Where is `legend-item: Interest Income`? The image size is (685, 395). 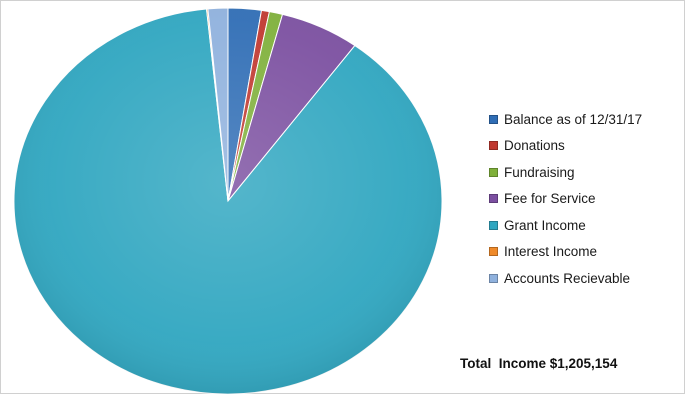 legend-item: Interest Income is located at coordinates (565, 252).